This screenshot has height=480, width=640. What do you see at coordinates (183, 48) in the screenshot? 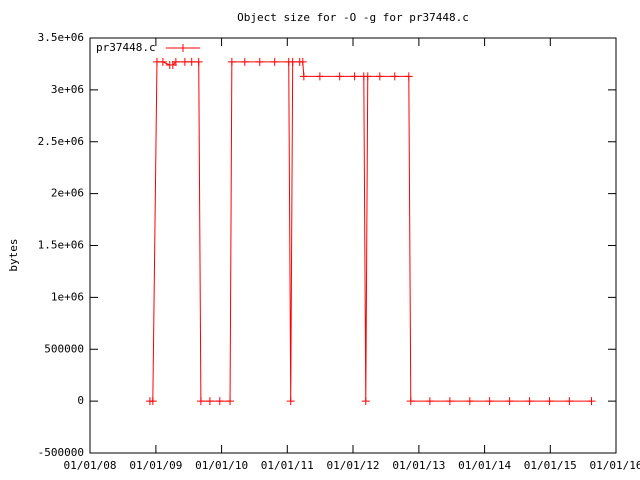
I see `legend-marker` at bounding box center [183, 48].